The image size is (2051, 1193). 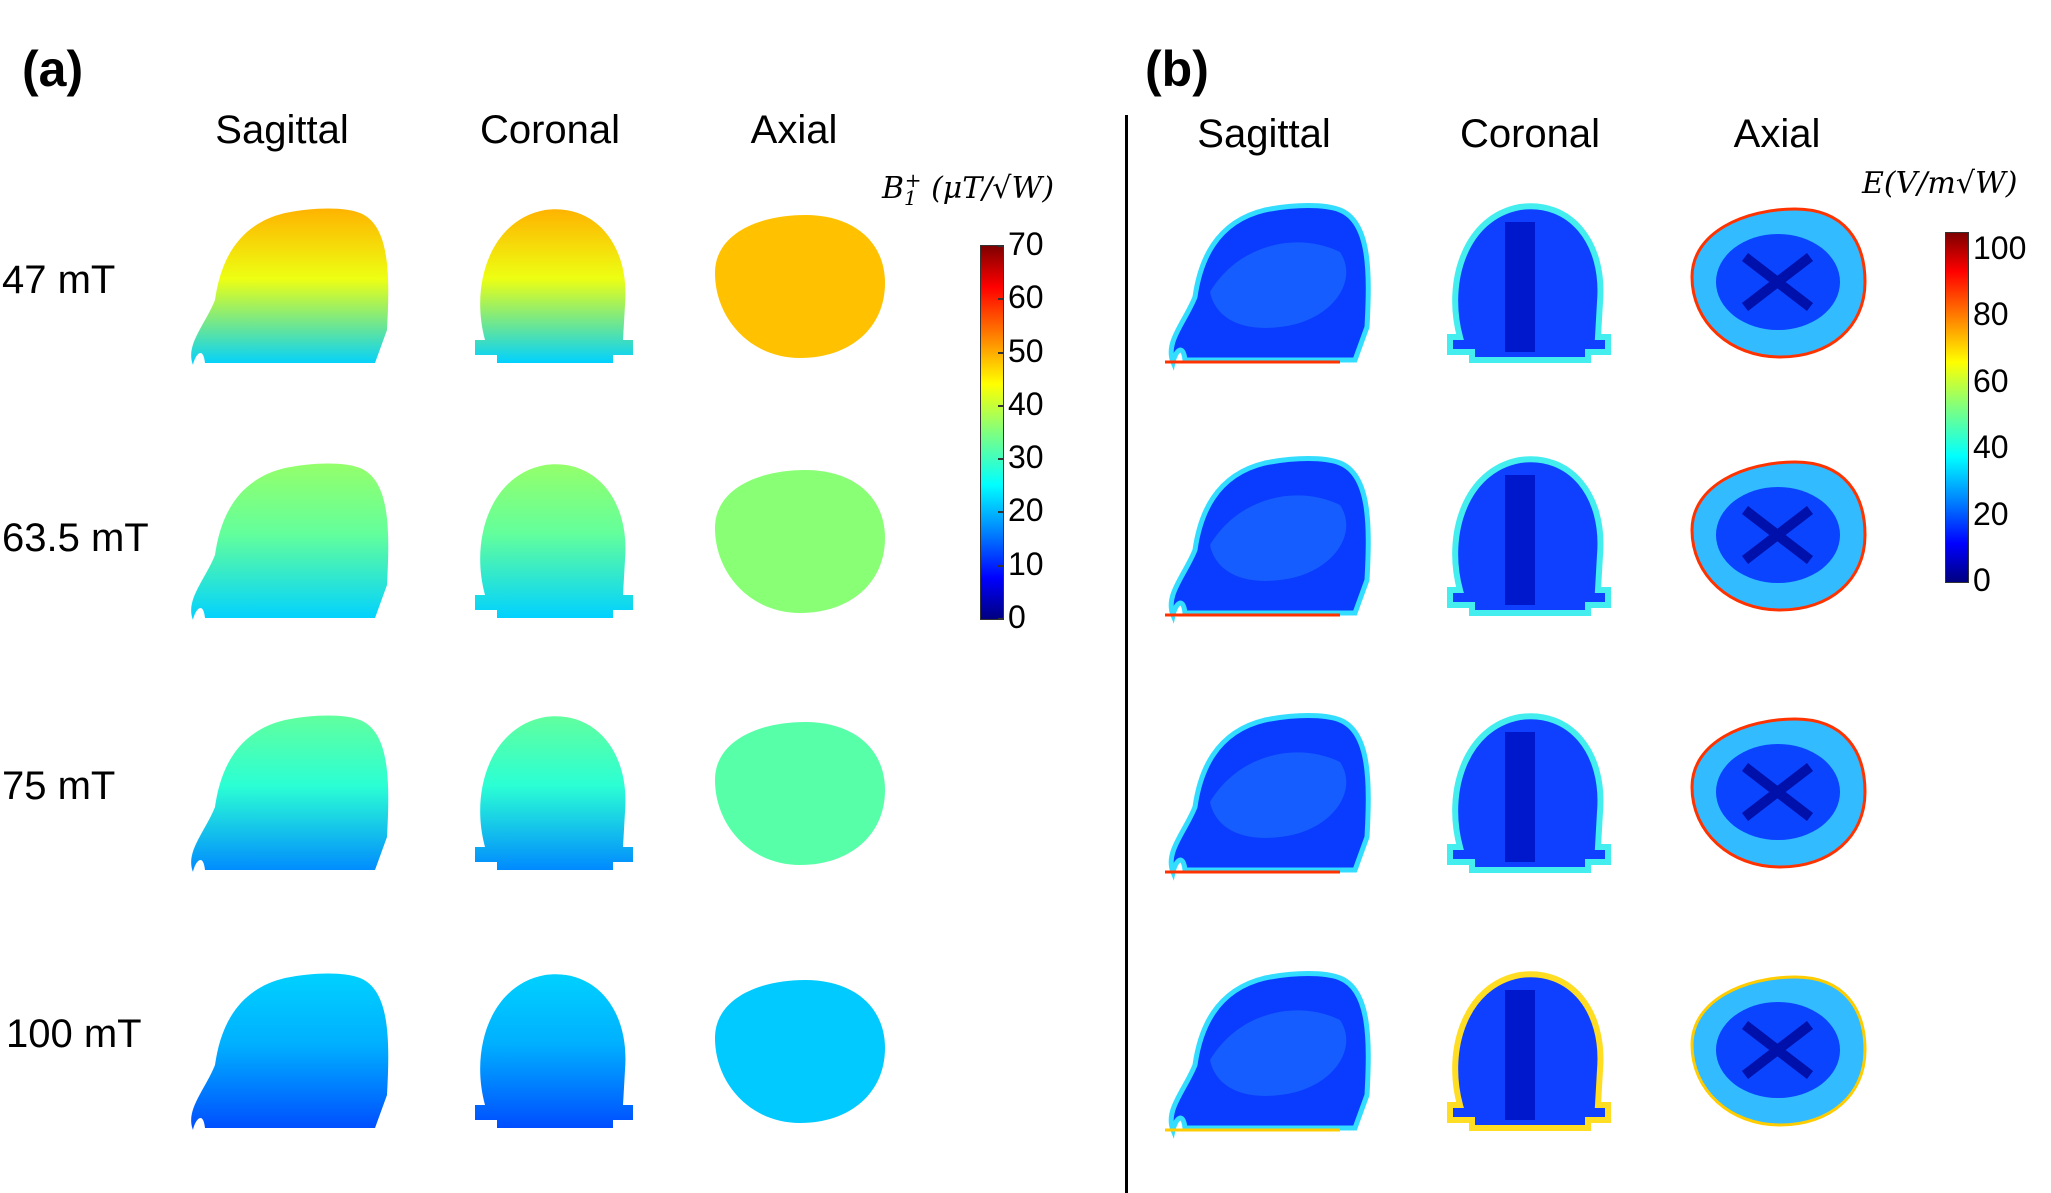 I want to click on panel-b-col-coronal: Coronal, so click(x=1530, y=134).